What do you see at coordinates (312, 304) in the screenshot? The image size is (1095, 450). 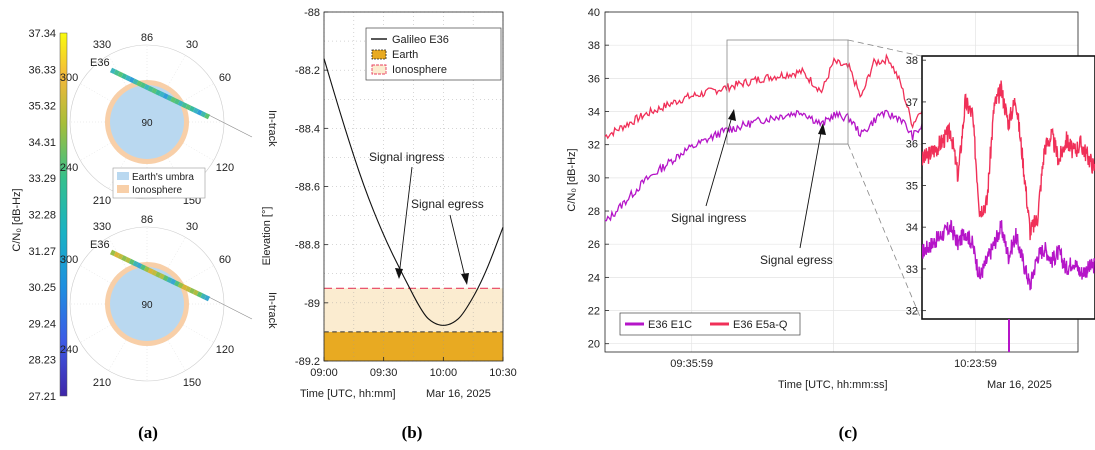 I see `b-ytick-label: -89` at bounding box center [312, 304].